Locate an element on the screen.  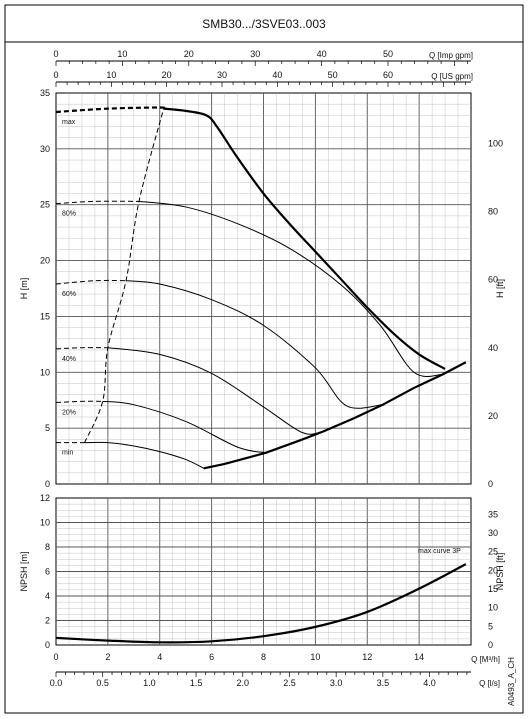
curve-40%-solid is located at coordinates (215, 391).